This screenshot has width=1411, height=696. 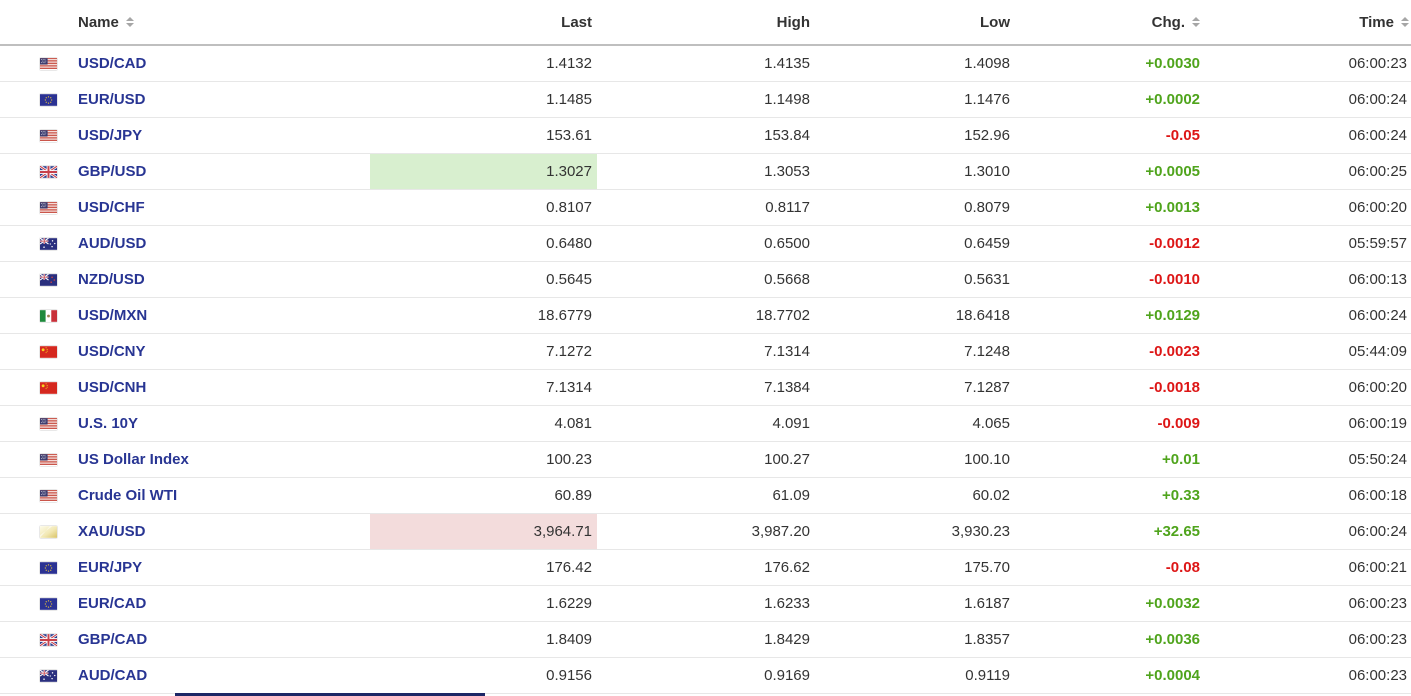 I want to click on instrument-link: USD/CNY, so click(x=112, y=351).